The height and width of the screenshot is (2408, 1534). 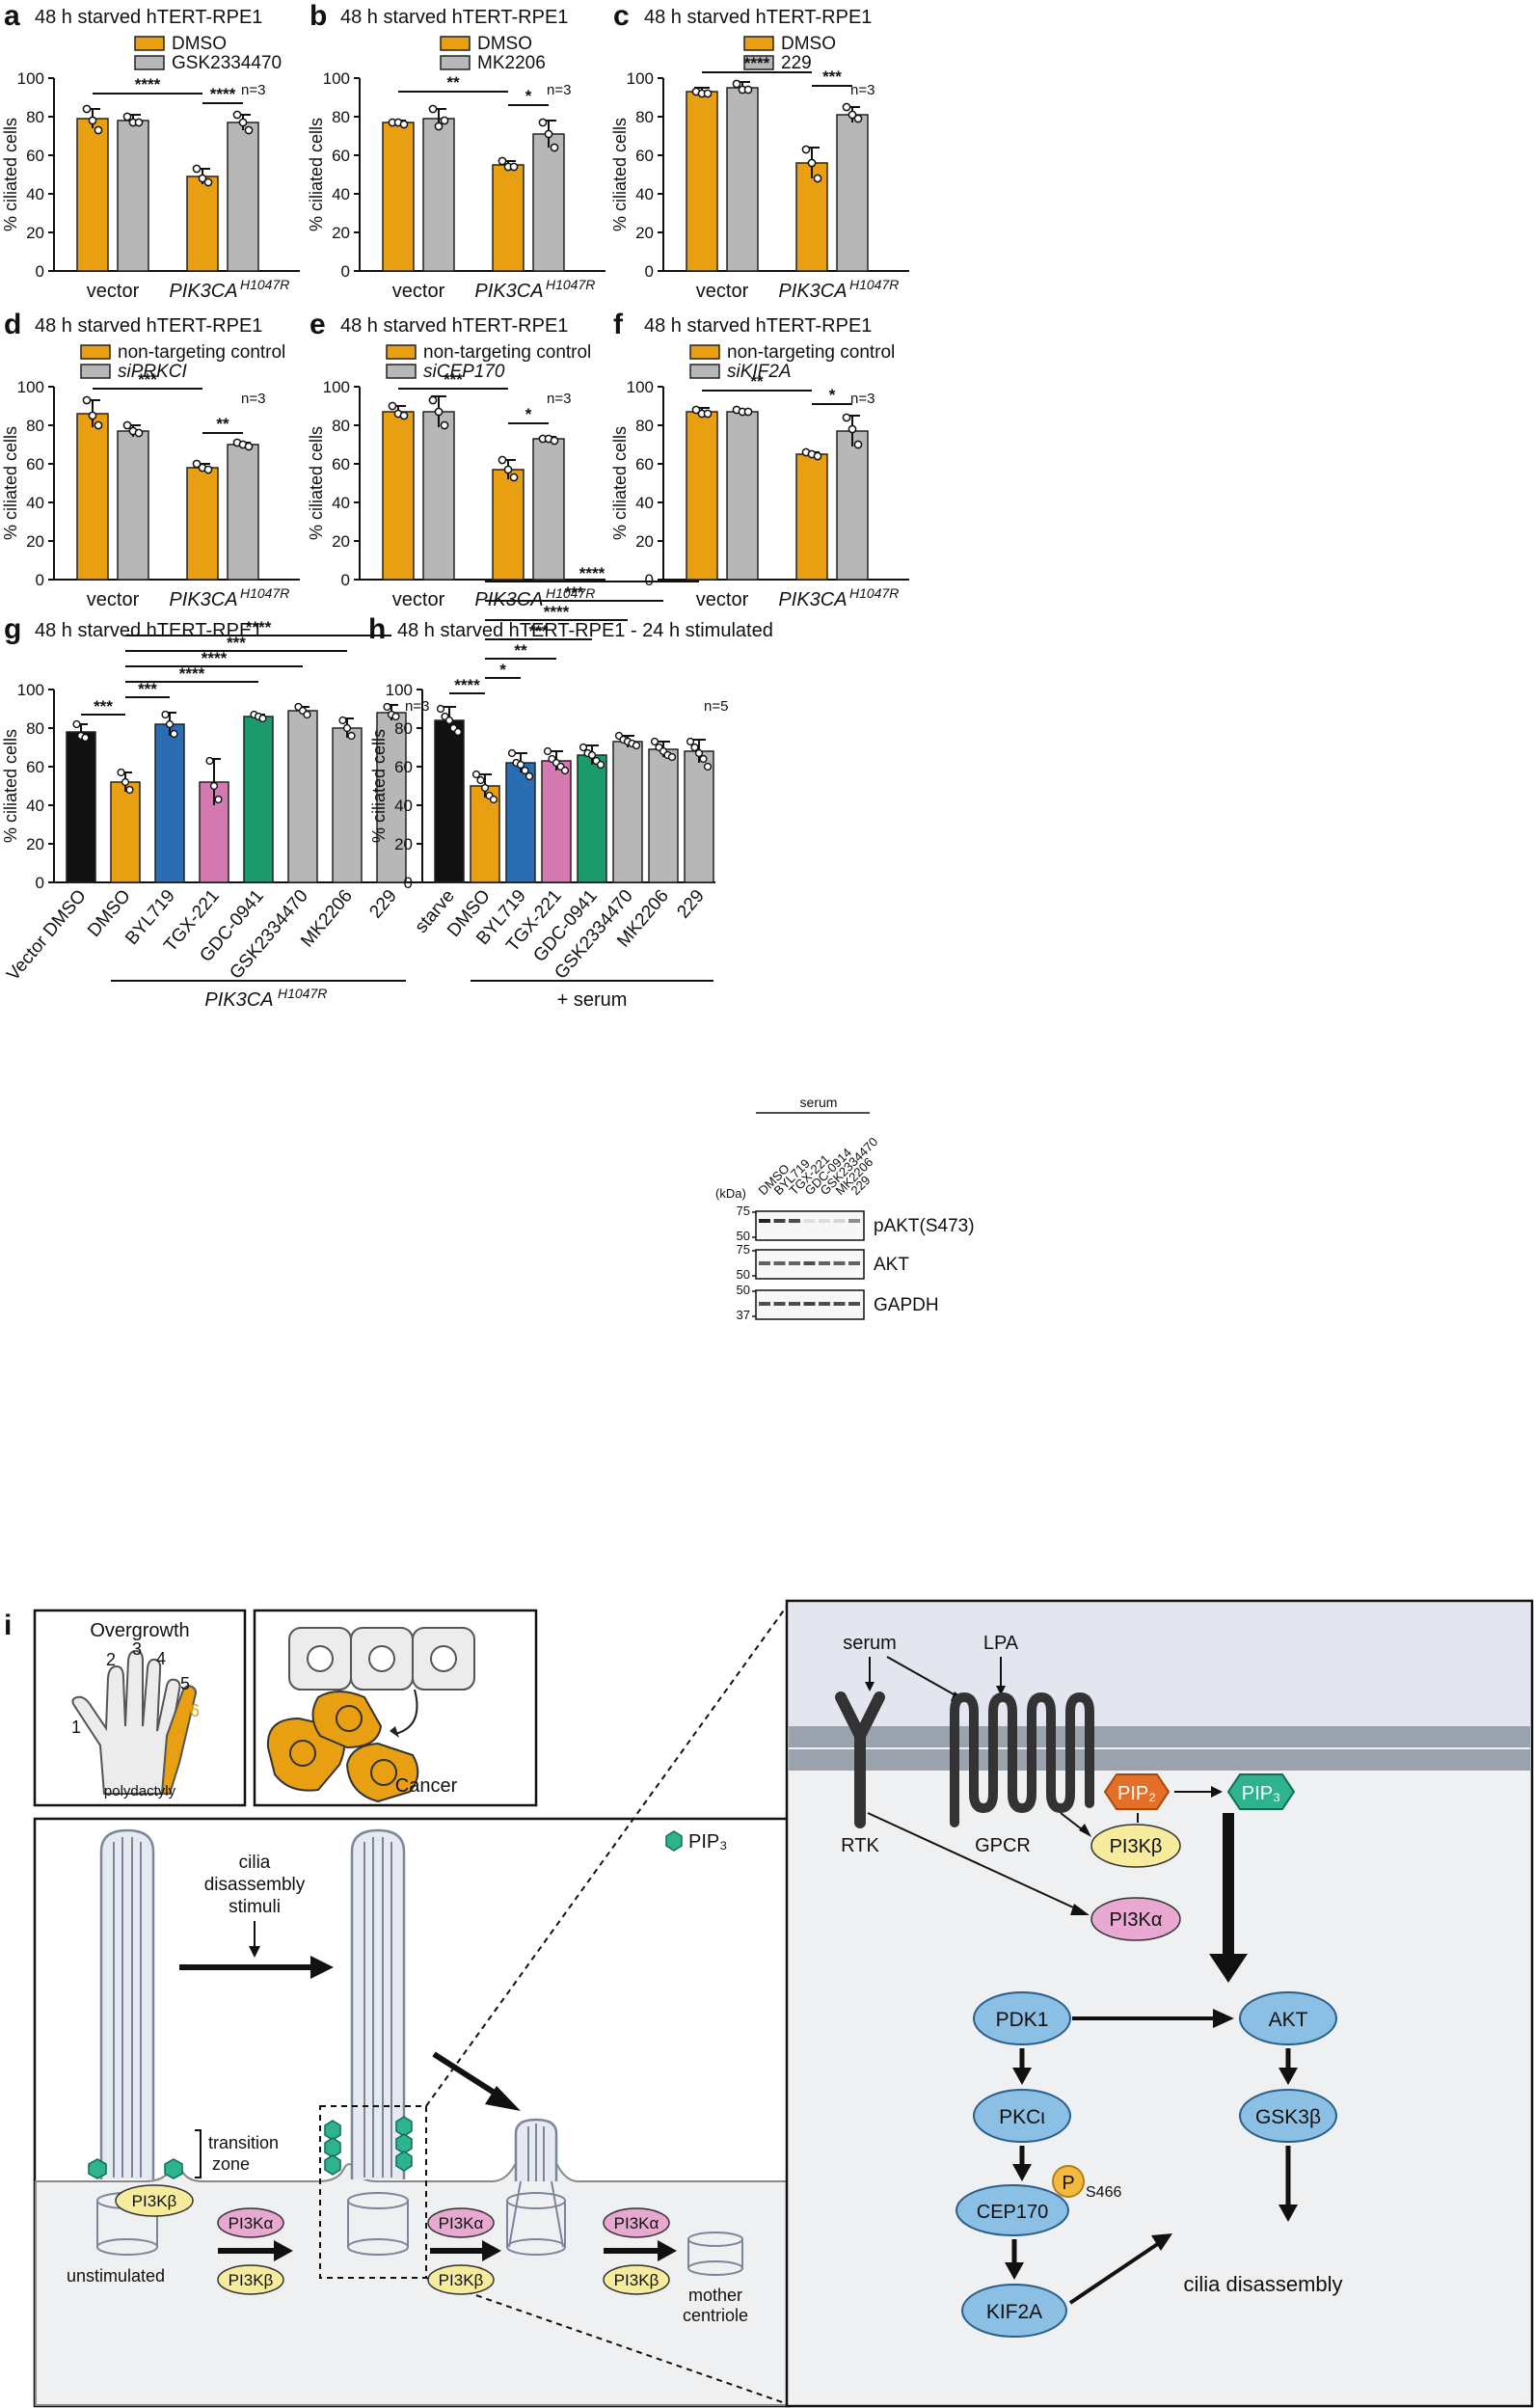 I want to click on finger-label: 1, so click(x=76, y=1728).